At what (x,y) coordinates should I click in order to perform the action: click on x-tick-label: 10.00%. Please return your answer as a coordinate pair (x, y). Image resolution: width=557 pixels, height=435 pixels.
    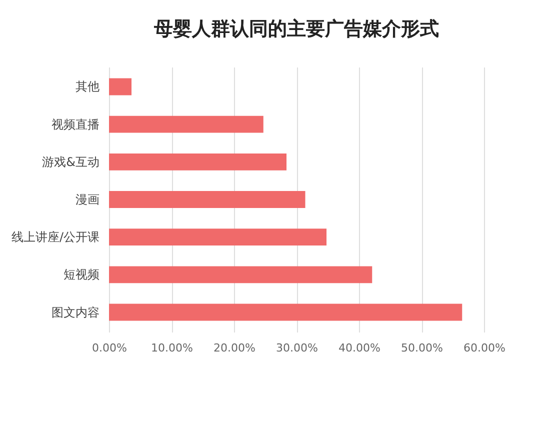
    Looking at the image, I should click on (172, 348).